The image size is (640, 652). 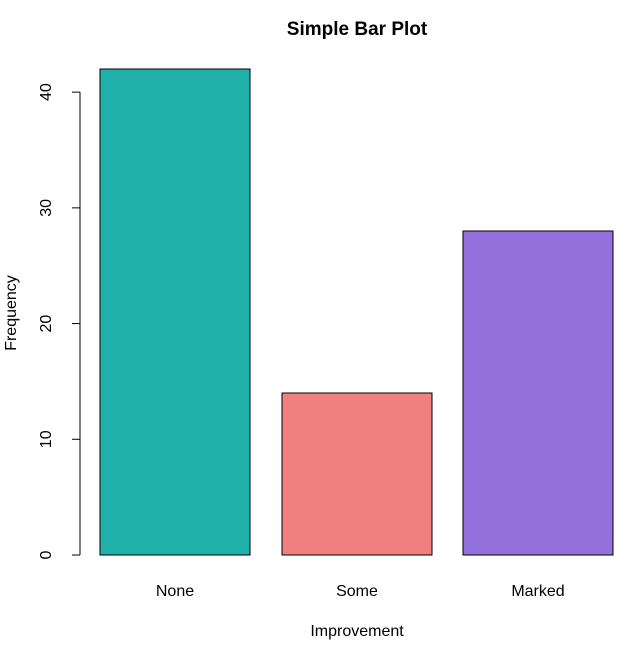 I want to click on y-axis-label: Frequency, so click(x=11, y=313).